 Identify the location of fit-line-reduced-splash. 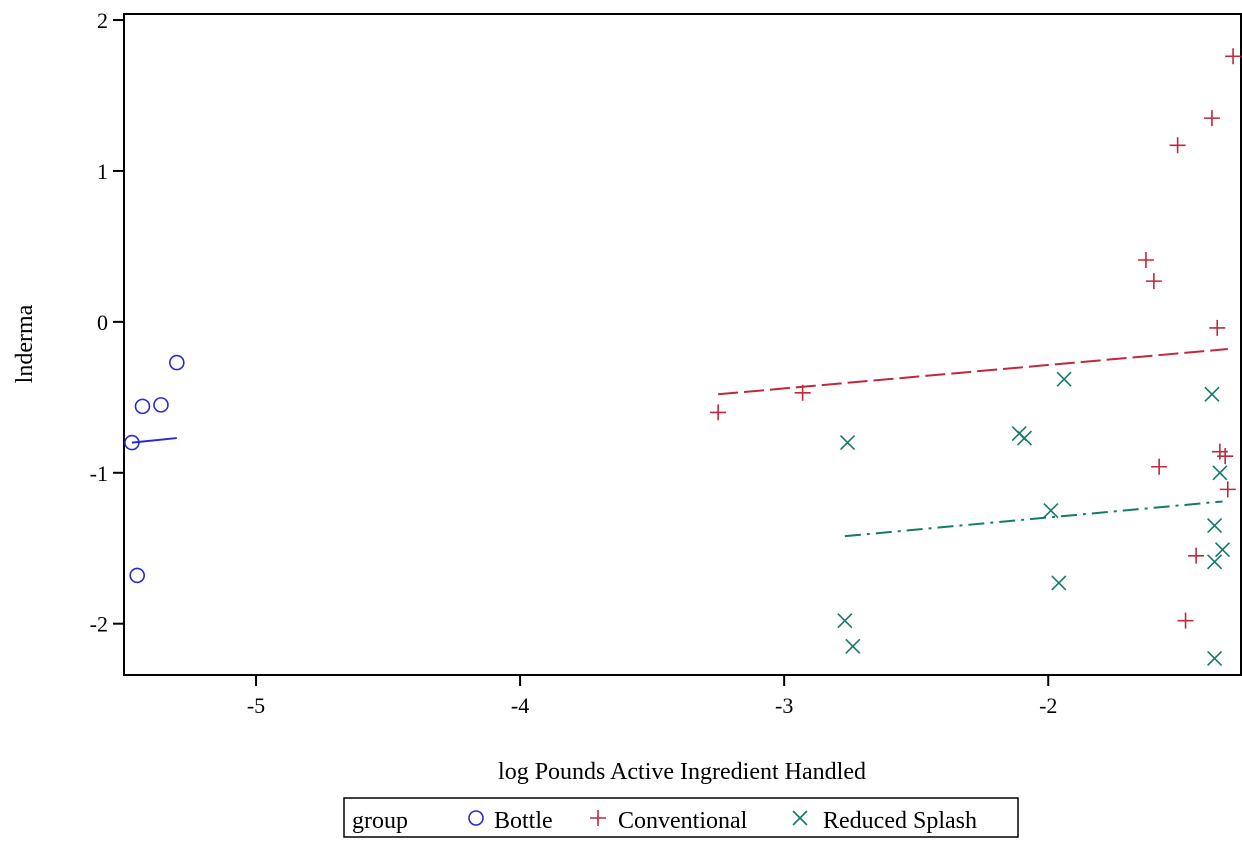
(1033, 519).